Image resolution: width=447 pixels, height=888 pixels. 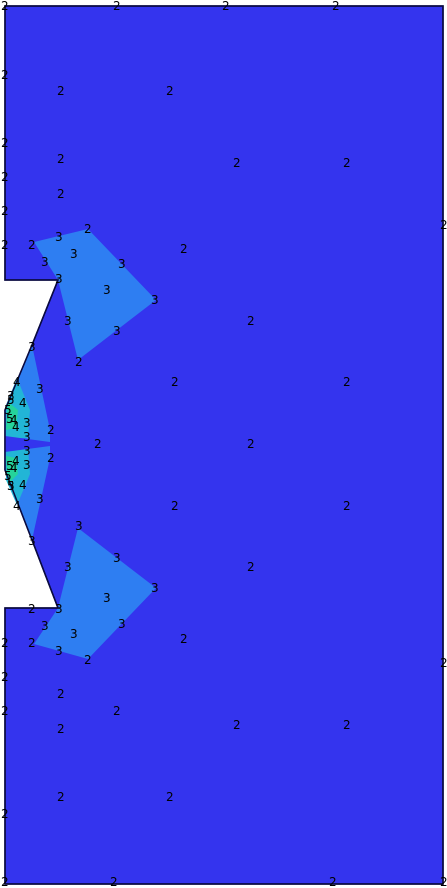 I want to click on level-5-region-upper, so click(x=12, y=416).